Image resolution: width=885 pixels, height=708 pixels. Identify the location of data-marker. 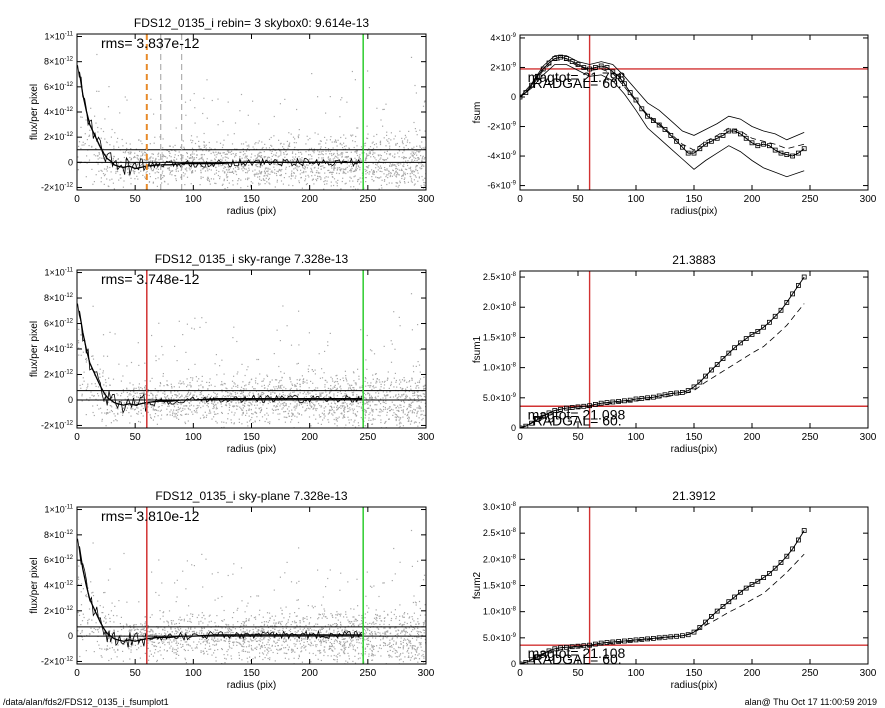
(775, 150).